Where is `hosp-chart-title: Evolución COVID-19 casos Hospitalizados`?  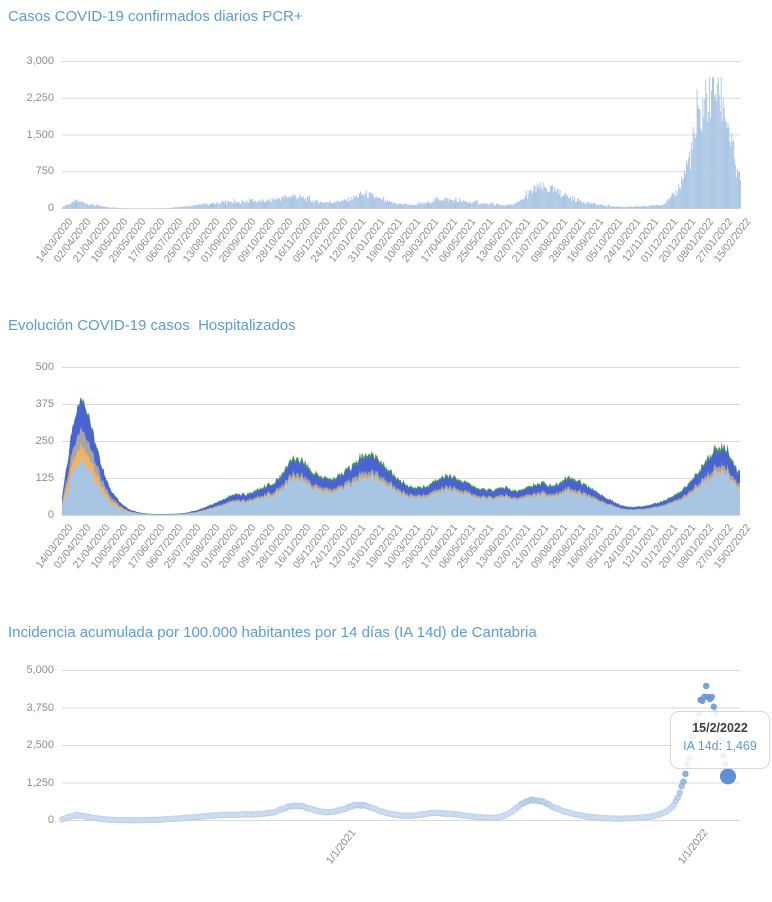 hosp-chart-title: Evolución COVID-19 casos Hospitalizados is located at coordinates (152, 325).